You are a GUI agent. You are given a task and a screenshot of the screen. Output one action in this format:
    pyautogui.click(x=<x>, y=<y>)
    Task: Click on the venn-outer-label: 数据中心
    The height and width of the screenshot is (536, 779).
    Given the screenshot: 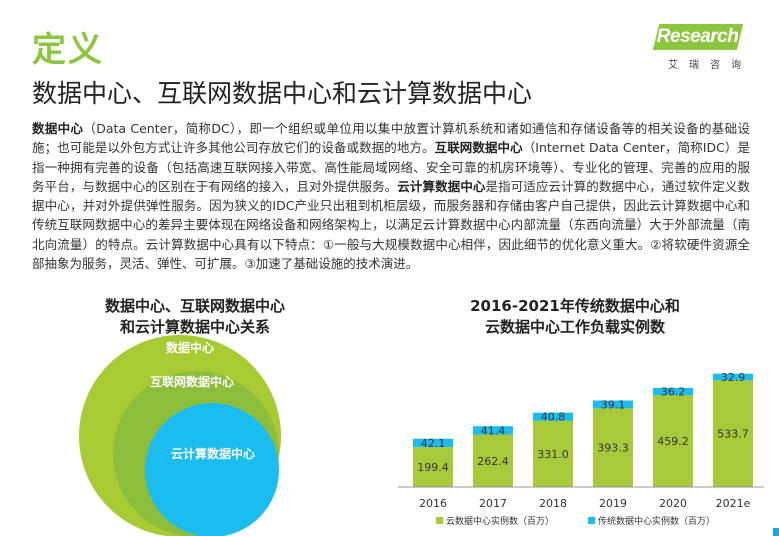 What is the action you would take?
    pyautogui.click(x=190, y=347)
    